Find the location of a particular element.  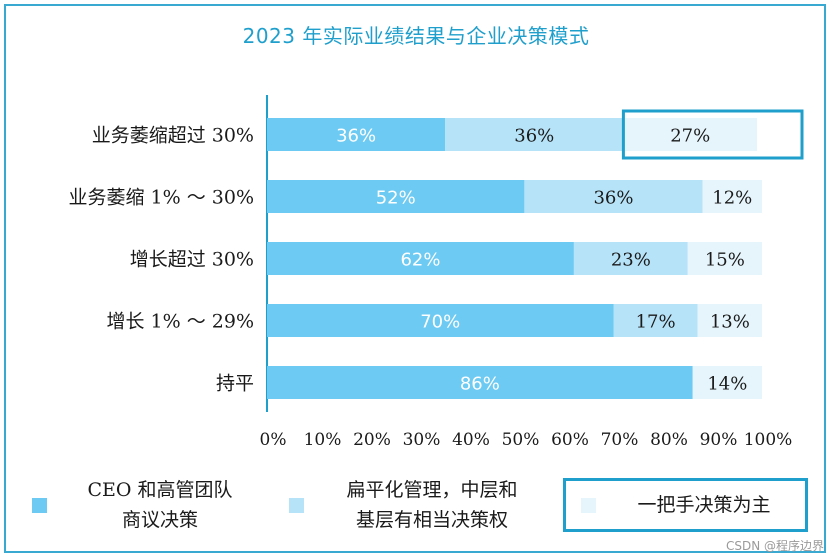

x-tick-label: 90% is located at coordinates (719, 440).